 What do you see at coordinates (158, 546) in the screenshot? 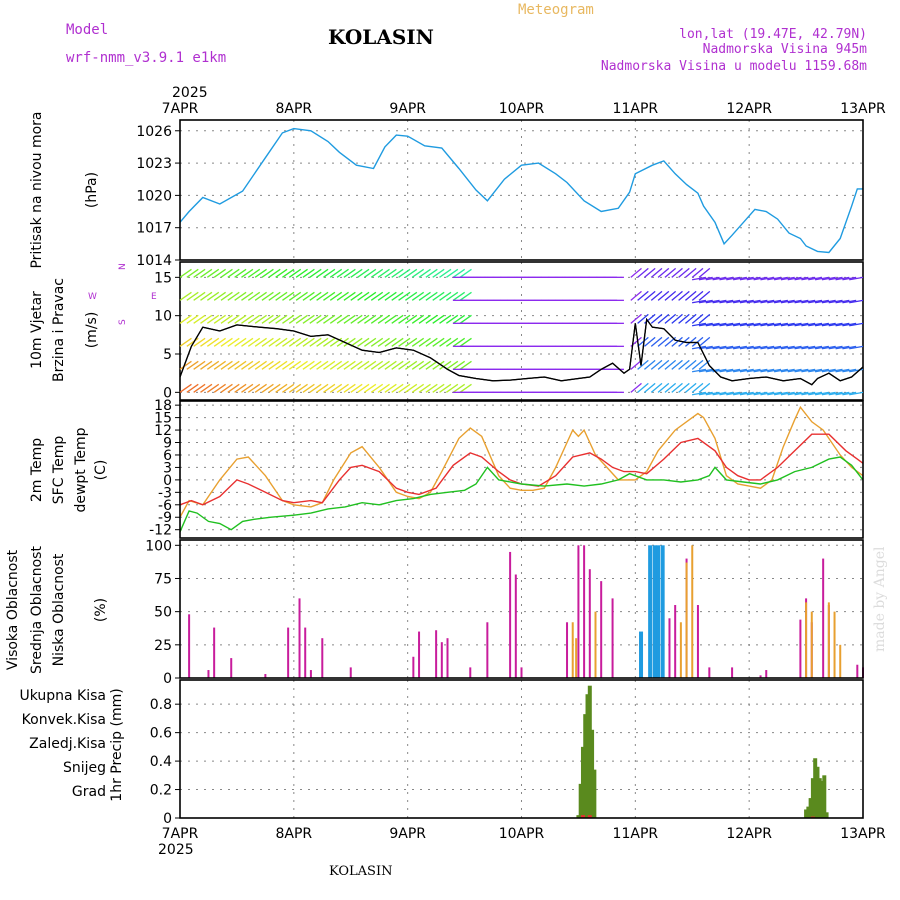
I see `y-tick-label: 100` at bounding box center [158, 546].